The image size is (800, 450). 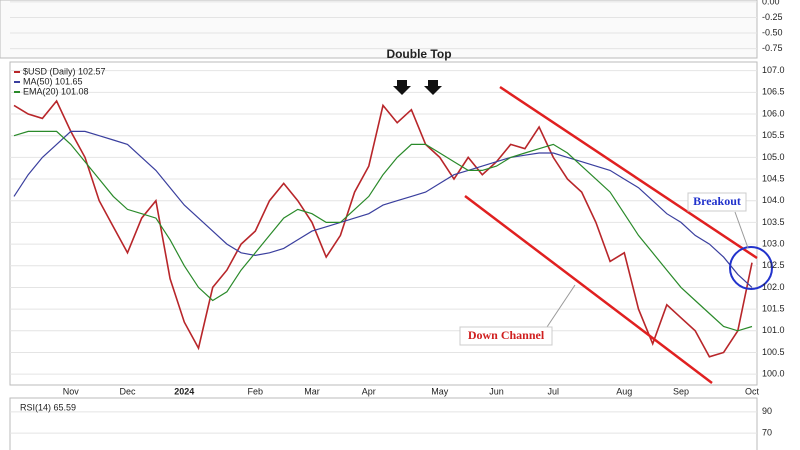 What do you see at coordinates (383, 423) in the screenshot?
I see `rsi-panel` at bounding box center [383, 423].